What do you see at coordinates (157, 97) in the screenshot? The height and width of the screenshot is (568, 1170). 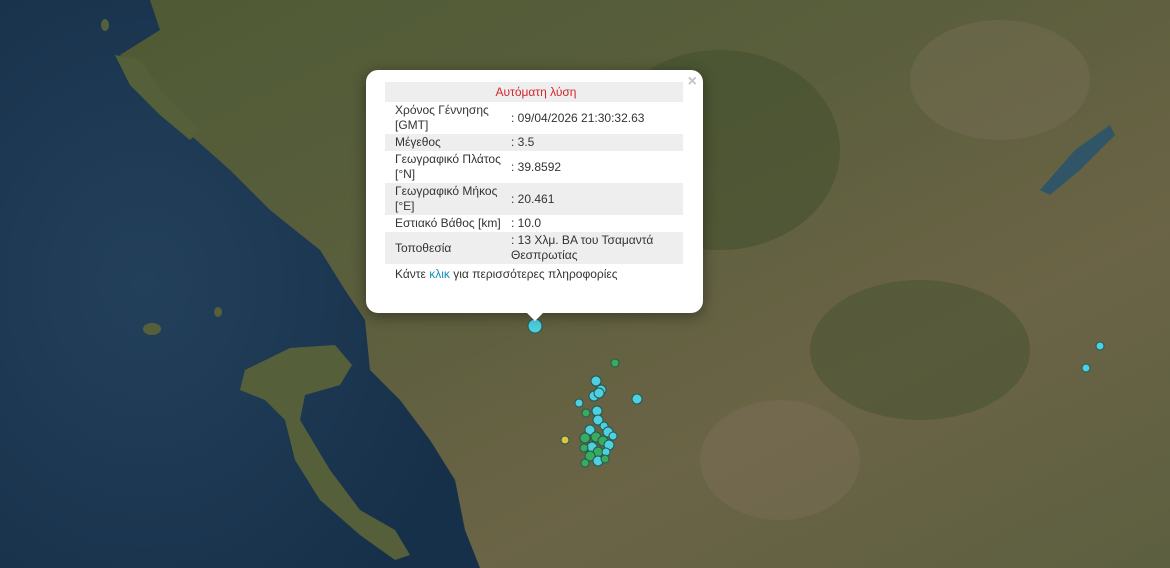 I see `peninsula` at bounding box center [157, 97].